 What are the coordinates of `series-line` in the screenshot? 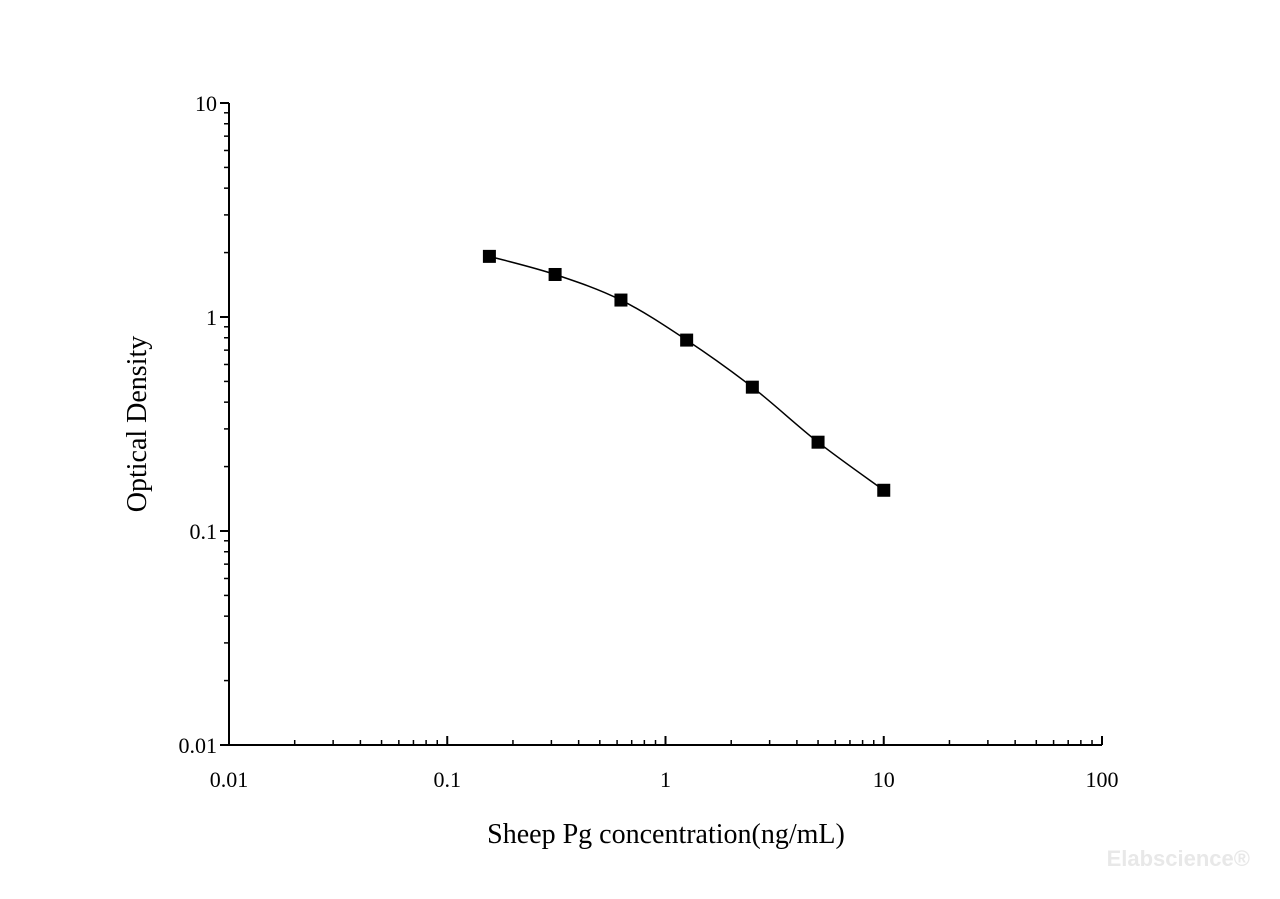 It's located at (687, 373).